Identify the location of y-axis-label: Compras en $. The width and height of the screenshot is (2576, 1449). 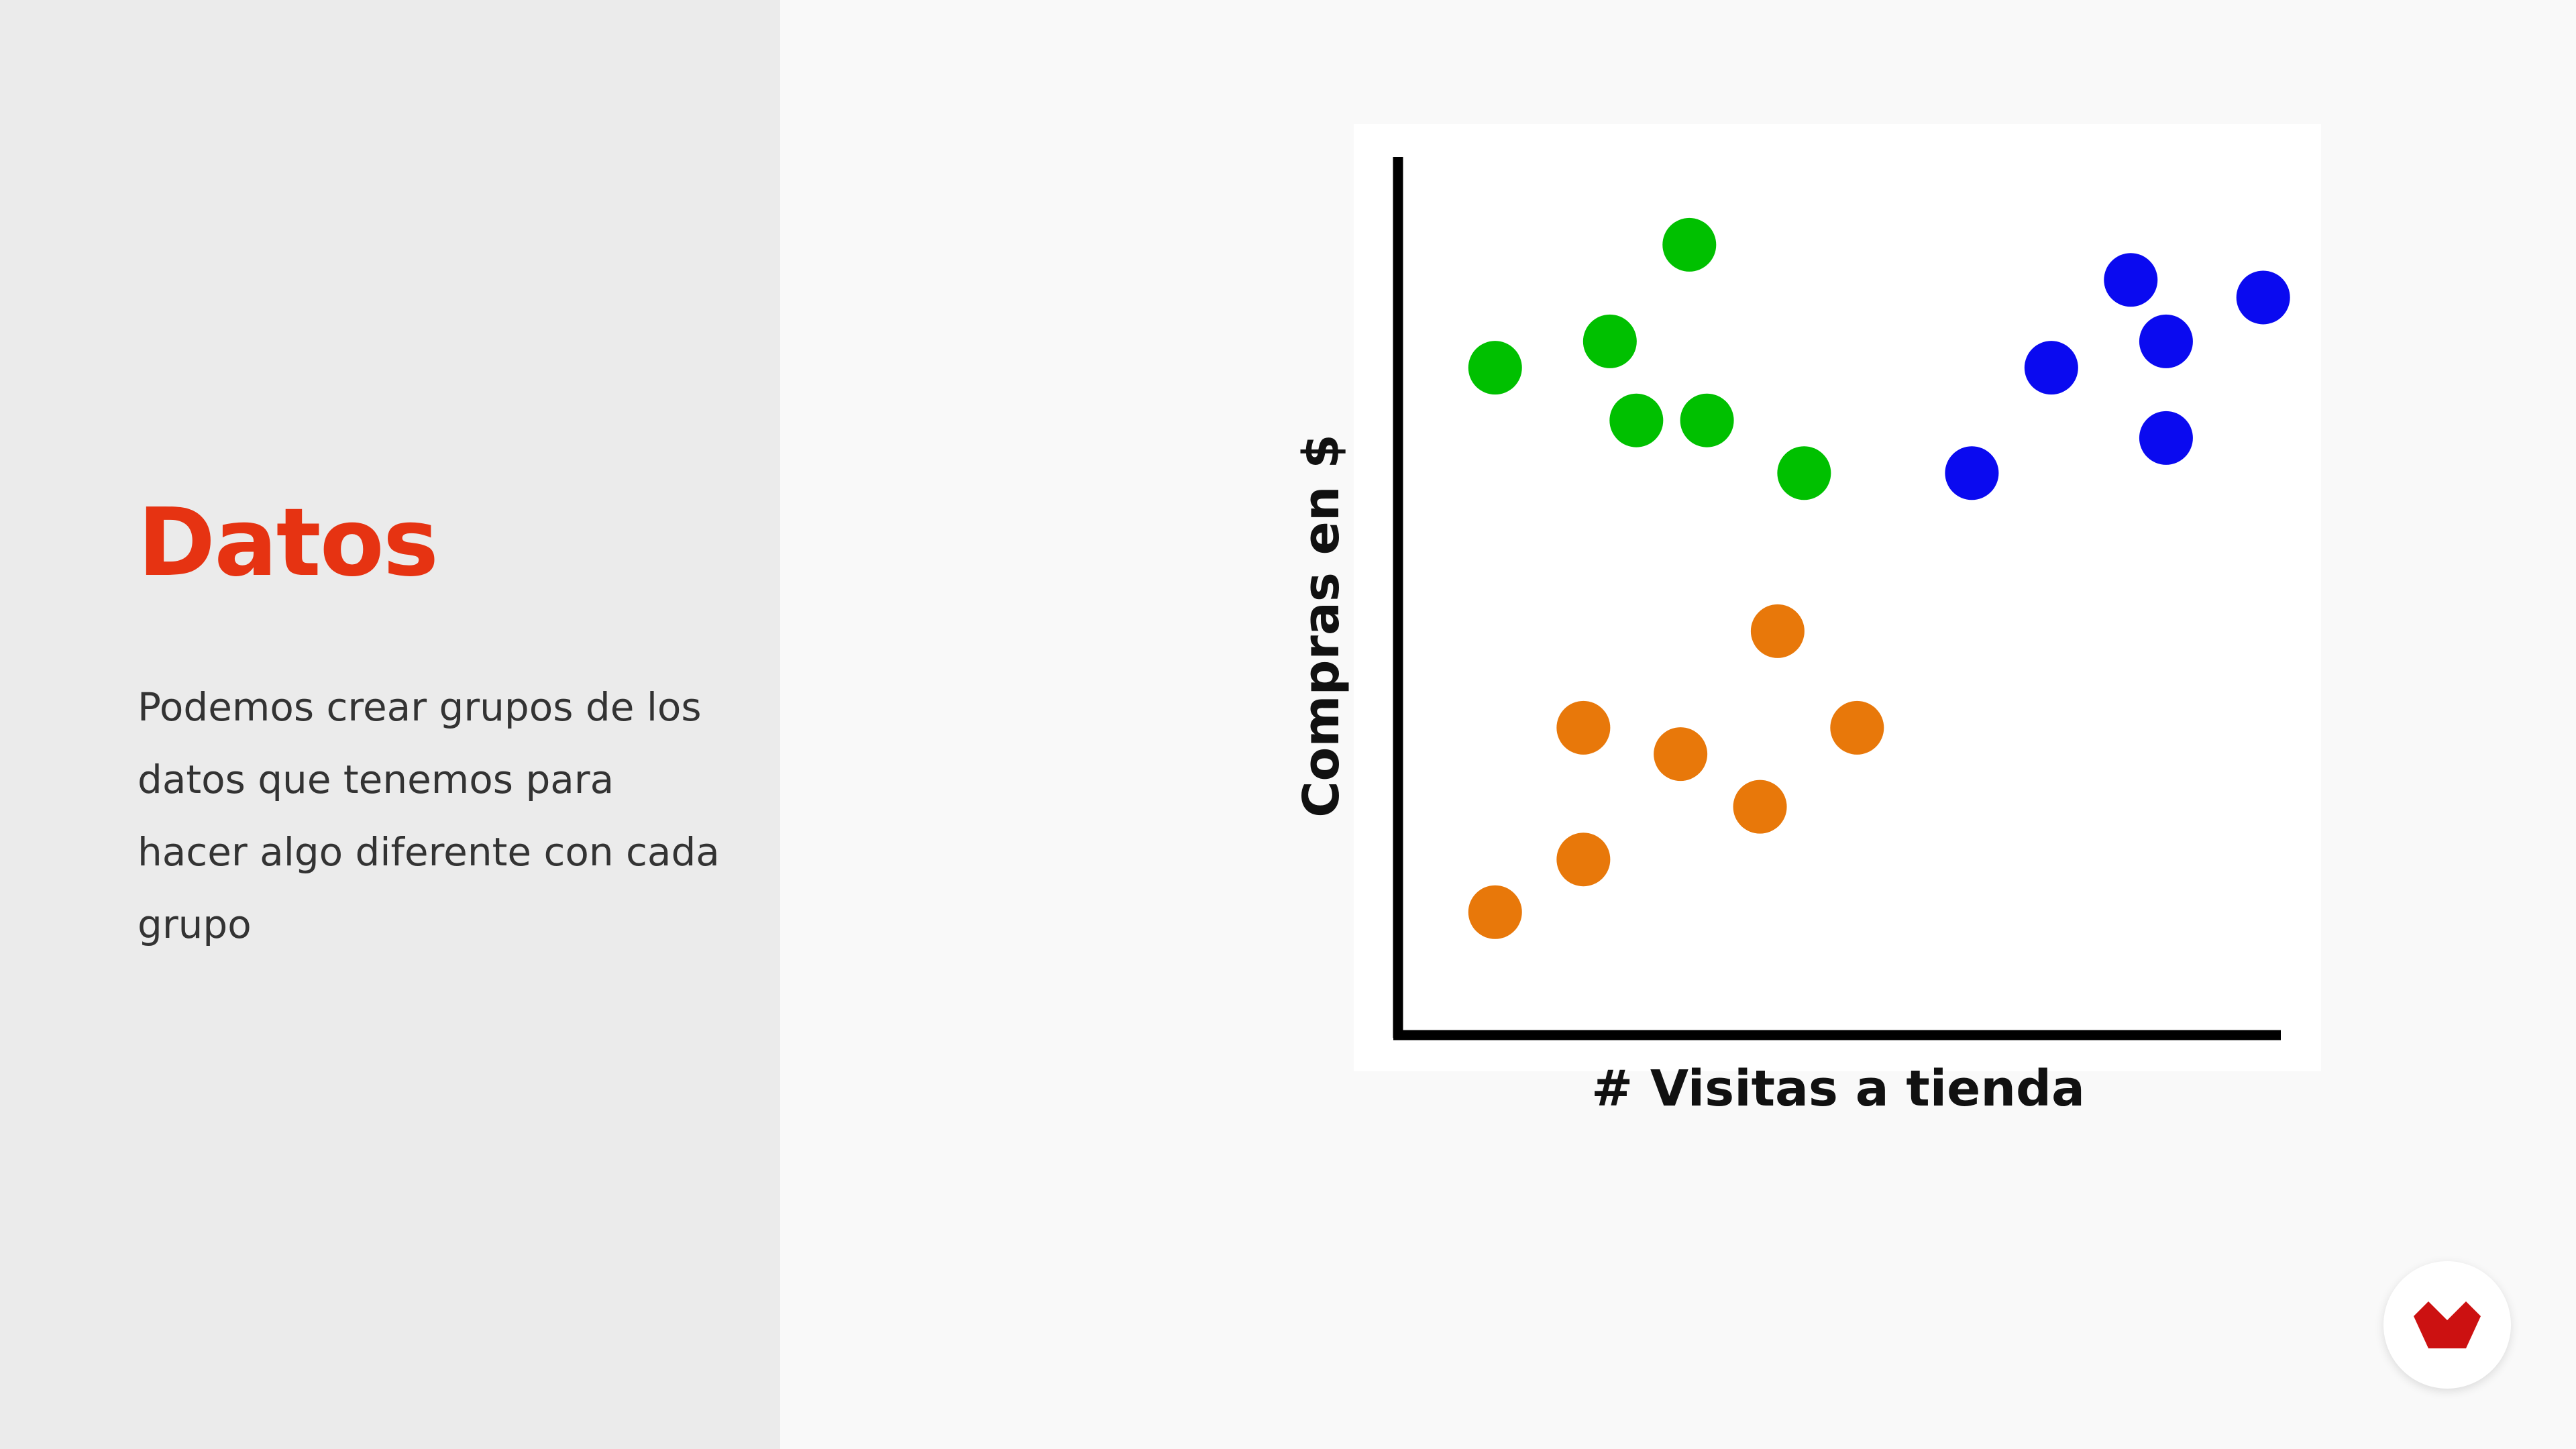
(1321, 626).